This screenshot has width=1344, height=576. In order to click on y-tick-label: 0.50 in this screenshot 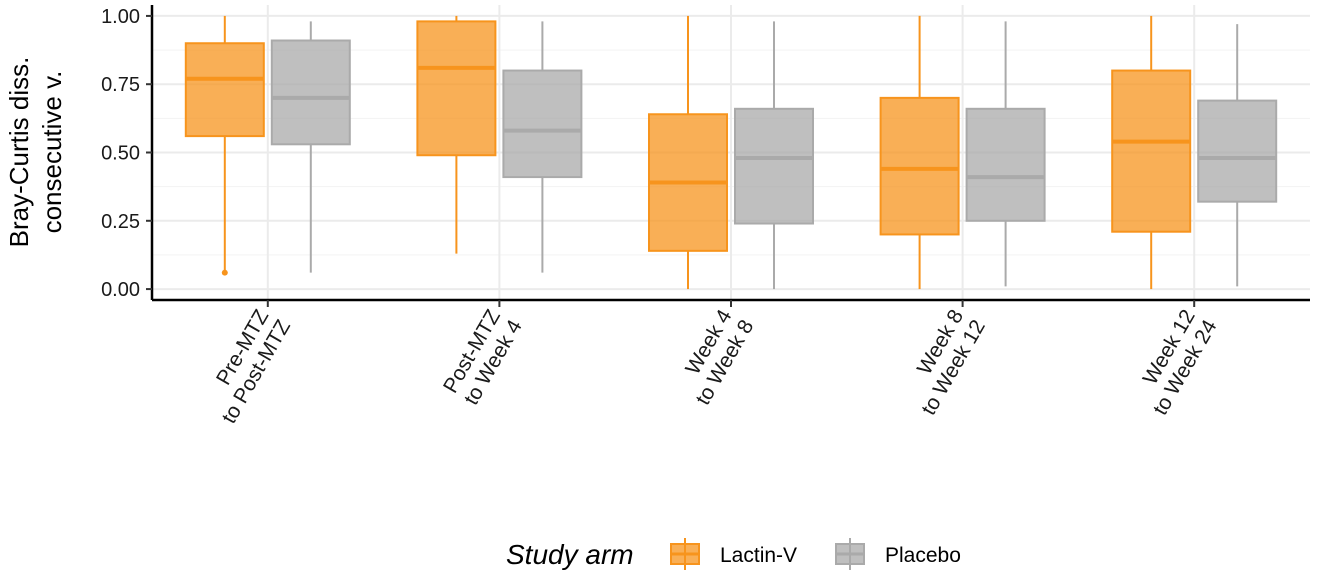, I will do `click(120, 154)`.